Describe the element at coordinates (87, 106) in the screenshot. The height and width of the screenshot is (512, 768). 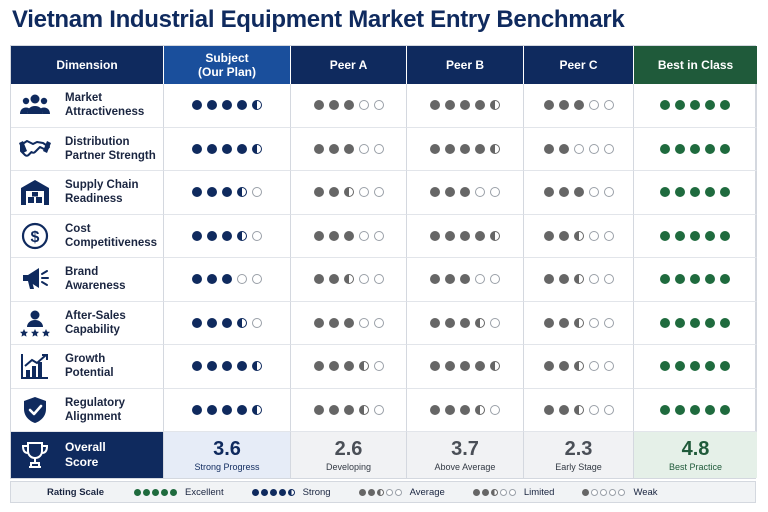
I see `dimension-cell: Market Attractiveness` at that location.